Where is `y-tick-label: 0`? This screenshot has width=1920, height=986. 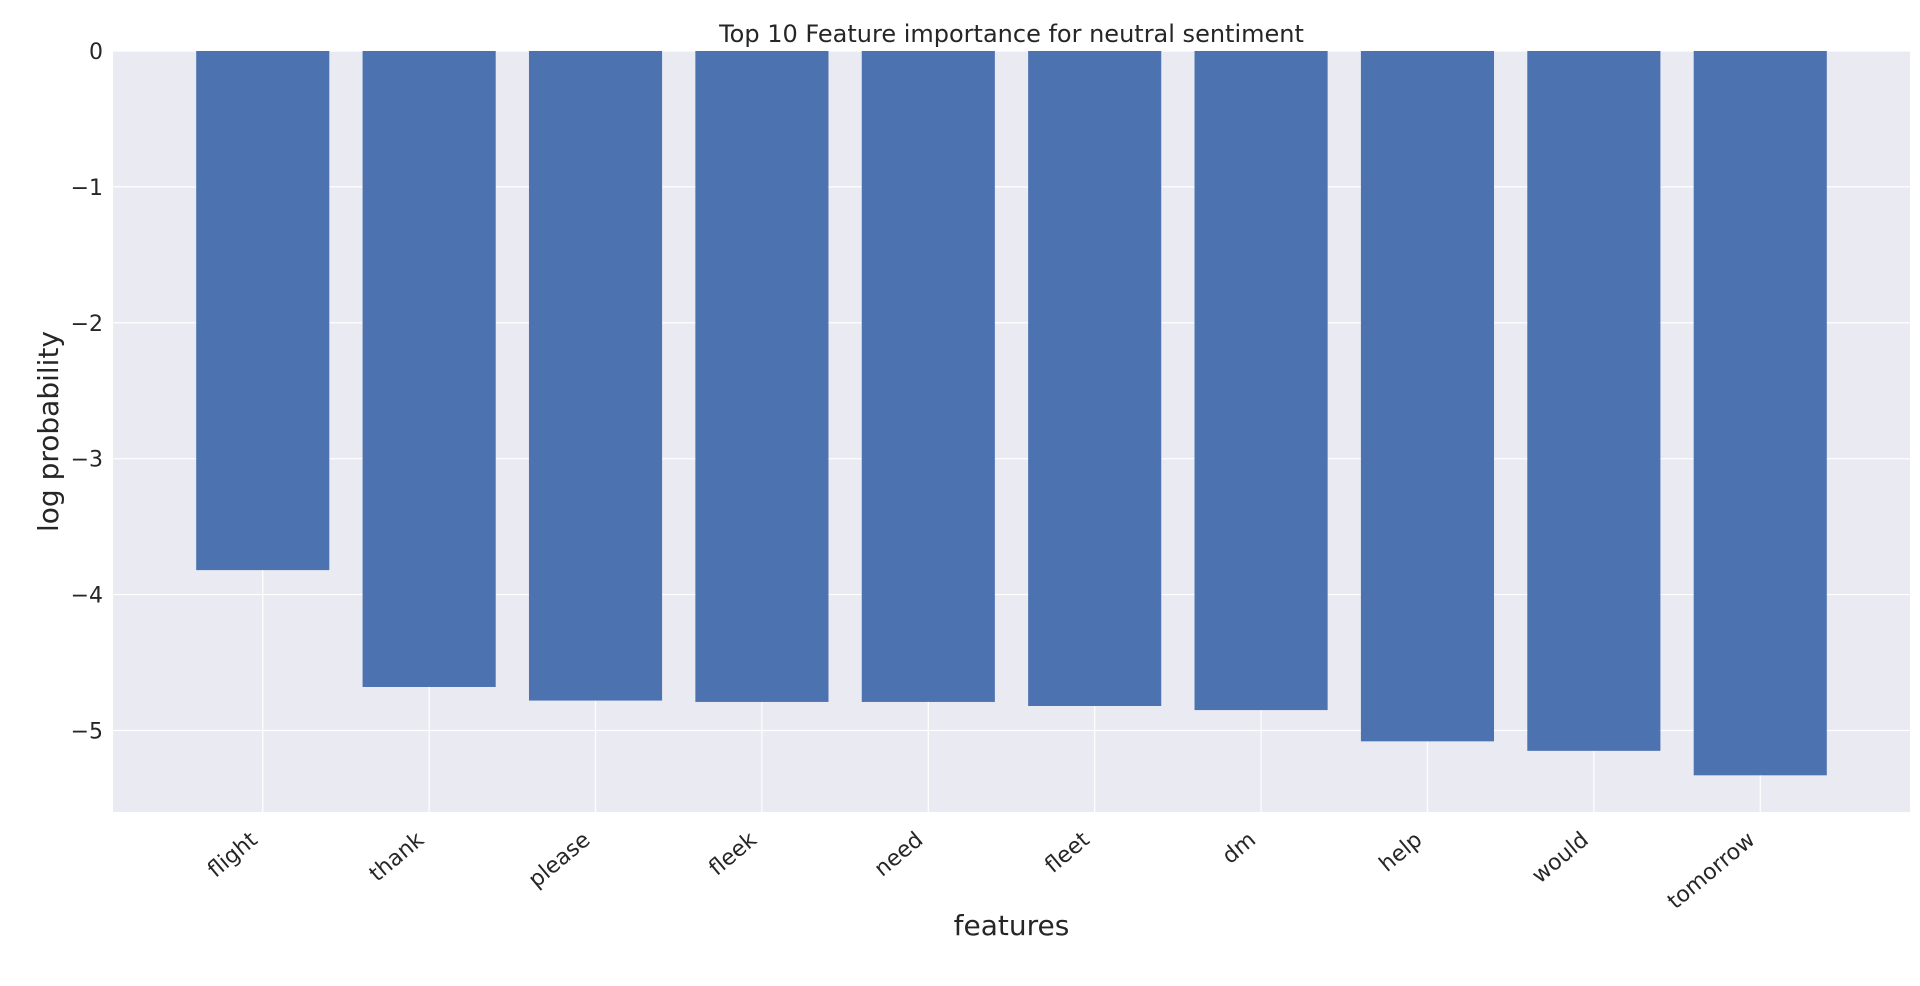
y-tick-label: 0 is located at coordinates (96, 52).